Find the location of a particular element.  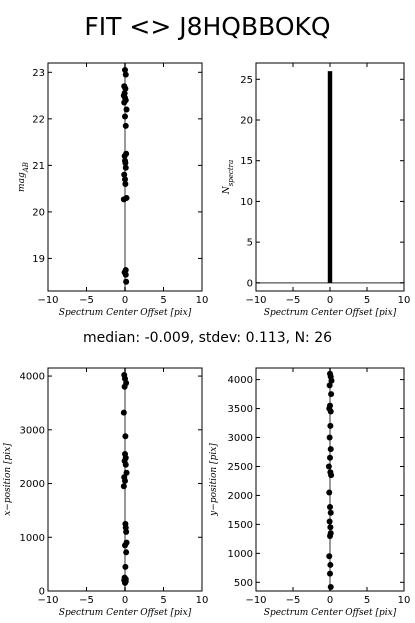

y-axis-label: x−position [pix] is located at coordinates (8, 479).